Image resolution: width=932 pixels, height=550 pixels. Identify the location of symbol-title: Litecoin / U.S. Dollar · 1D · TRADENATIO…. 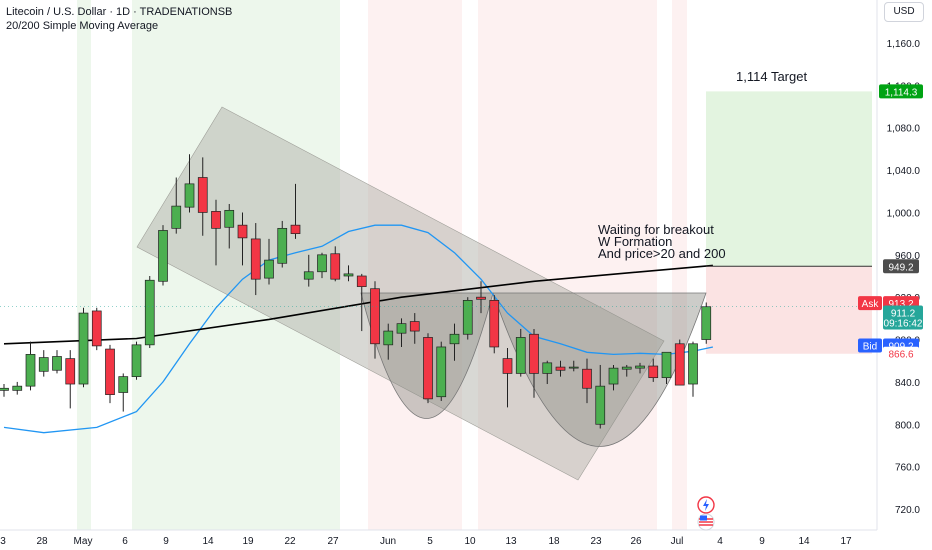
(119, 12).